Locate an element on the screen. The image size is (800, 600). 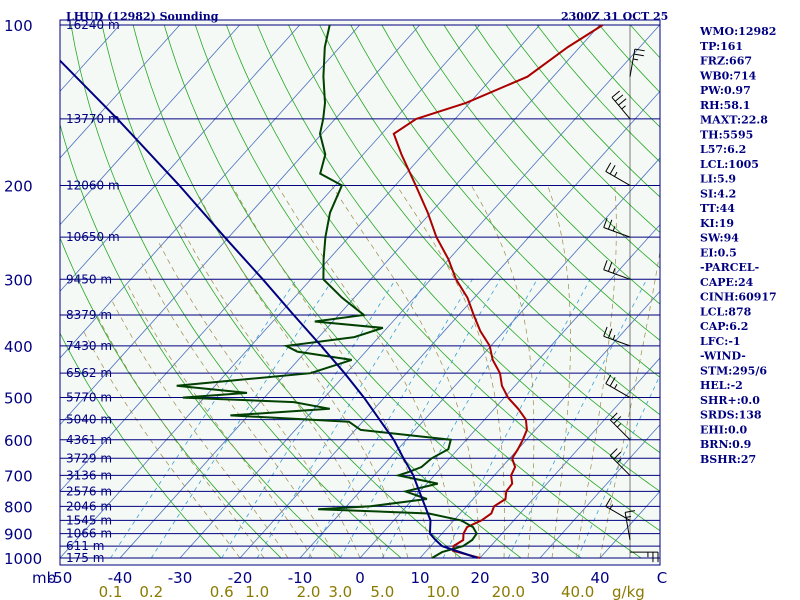
pressure-tick-label: 100 is located at coordinates (18, 26).